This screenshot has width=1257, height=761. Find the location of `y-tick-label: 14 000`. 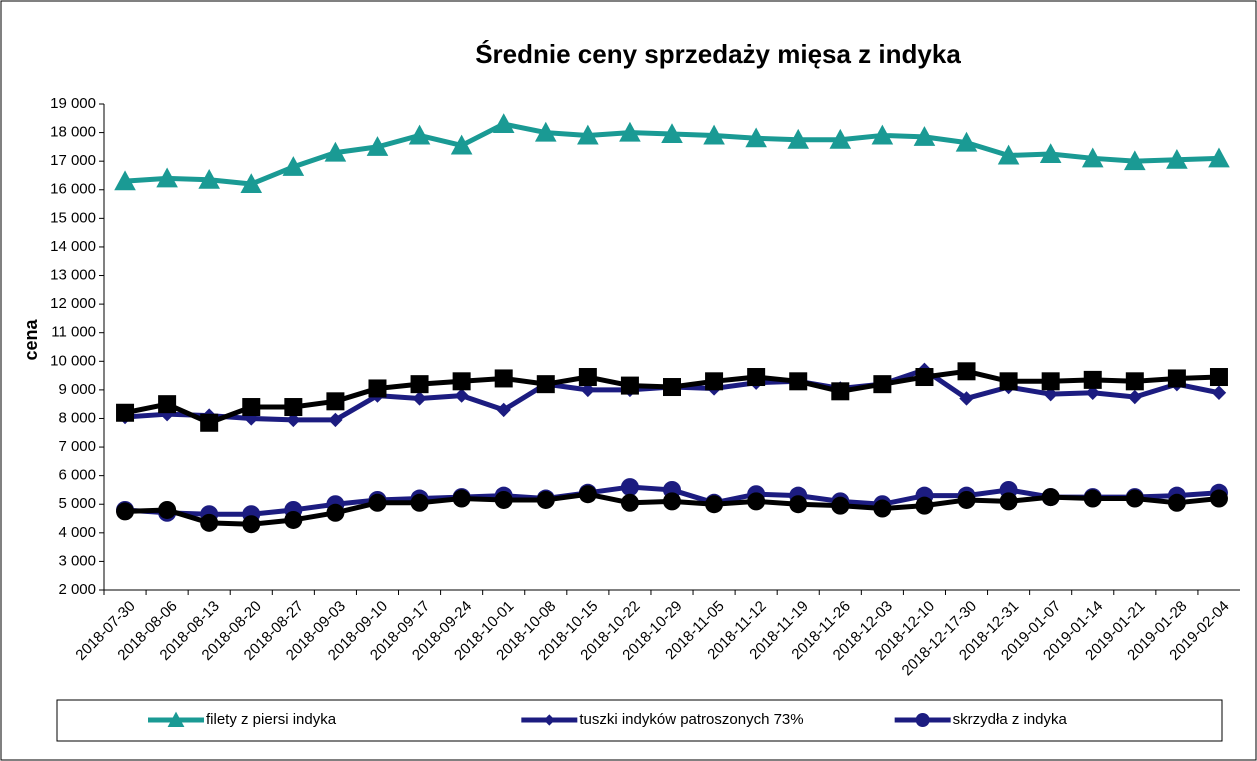

y-tick-label: 14 000 is located at coordinates (73, 246).